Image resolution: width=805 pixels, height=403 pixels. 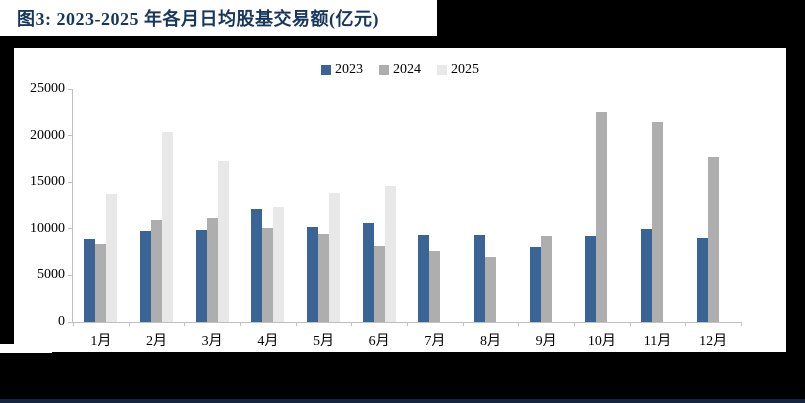 What do you see at coordinates (490, 341) in the screenshot?
I see `x-axis-label: 8月` at bounding box center [490, 341].